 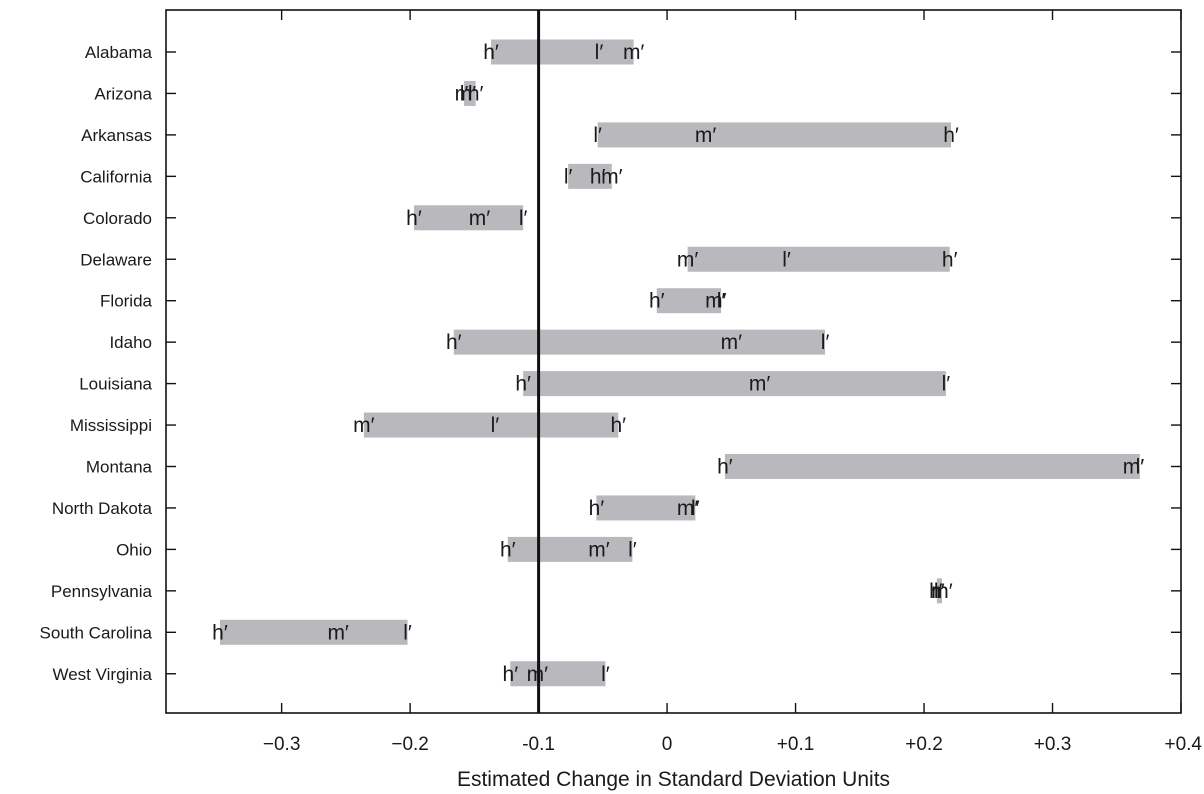 What do you see at coordinates (1053, 744) in the screenshot?
I see `x-tick-label: +0.3` at bounding box center [1053, 744].